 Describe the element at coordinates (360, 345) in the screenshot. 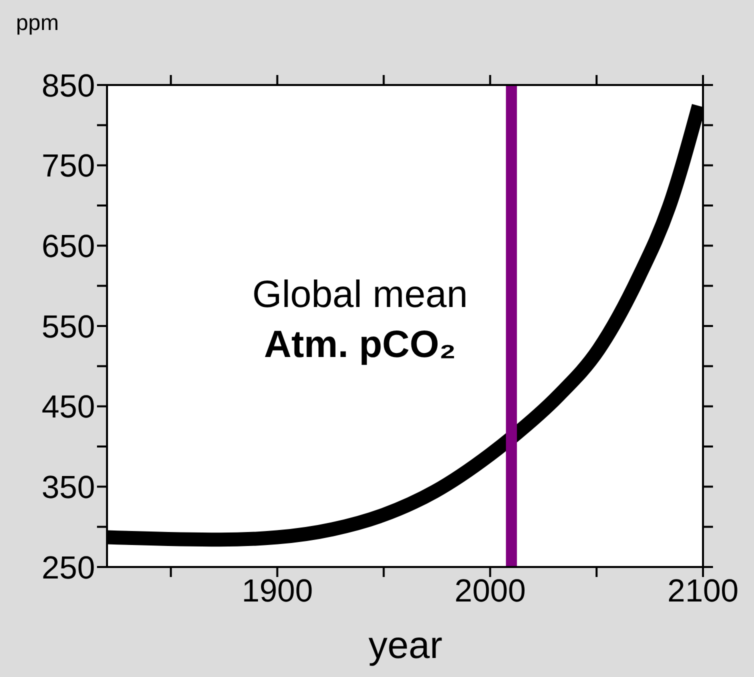

I see `annotation: Atm. pCO₂` at that location.